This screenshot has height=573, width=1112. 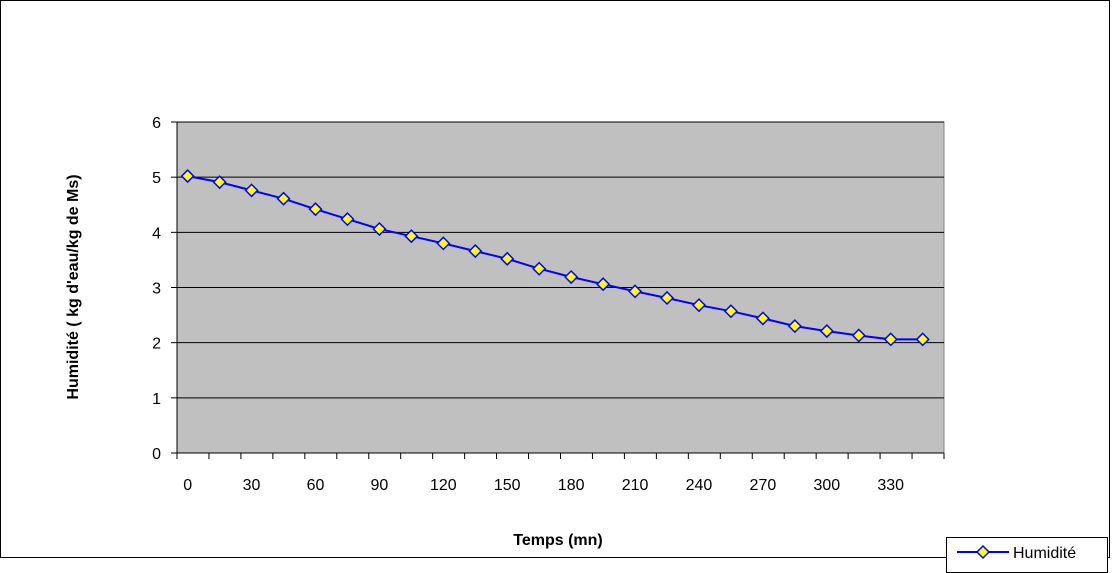 I want to click on x-tick-label: 90, so click(x=380, y=485).